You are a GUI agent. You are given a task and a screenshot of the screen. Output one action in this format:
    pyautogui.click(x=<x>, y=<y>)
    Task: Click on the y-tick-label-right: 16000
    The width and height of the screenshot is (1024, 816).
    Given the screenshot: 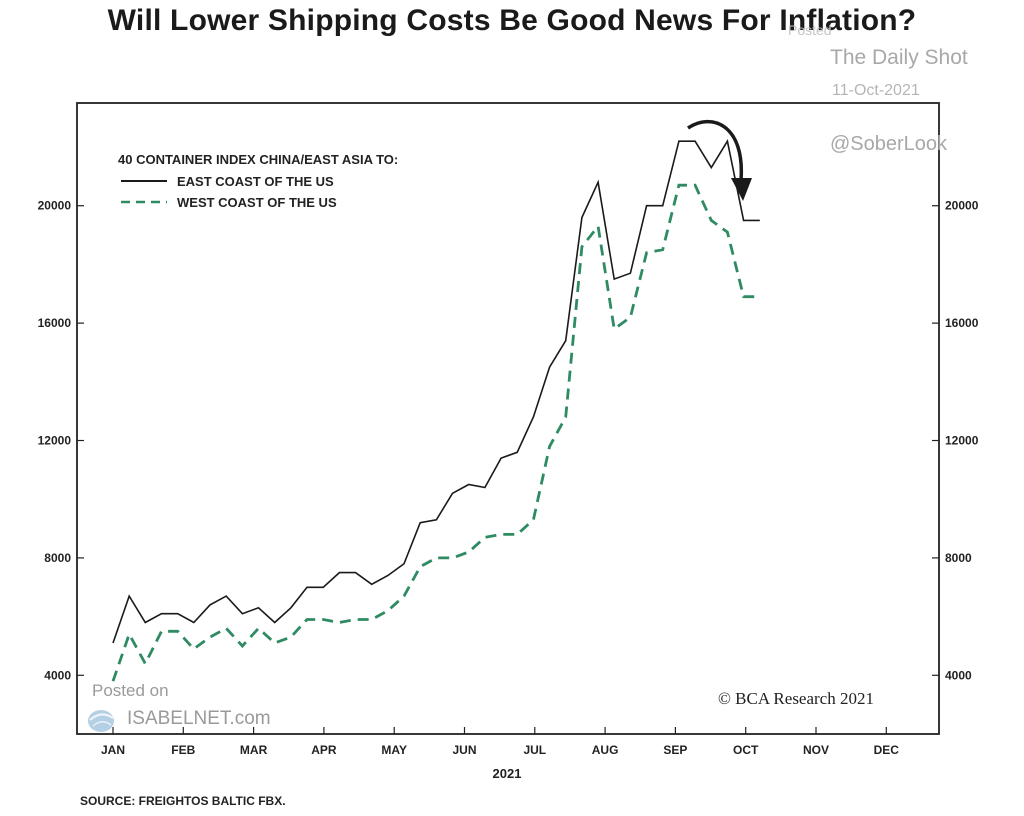 What is the action you would take?
    pyautogui.click(x=962, y=323)
    